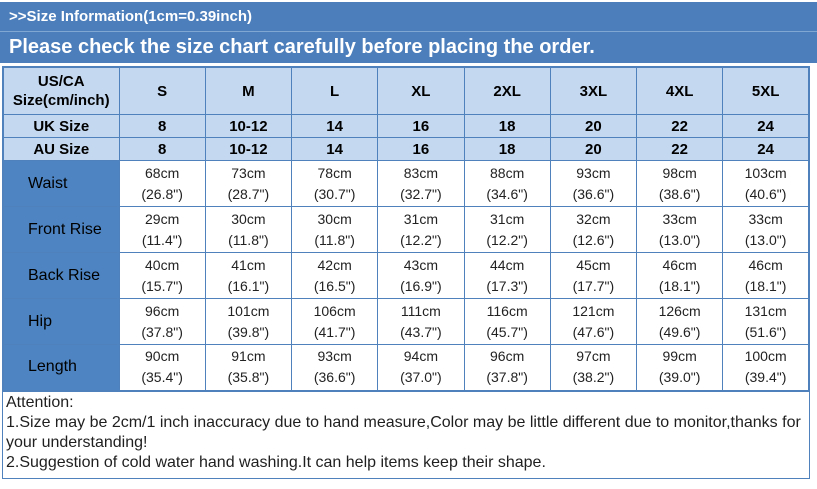  What do you see at coordinates (421, 367) in the screenshot?
I see `measure-cell: 94cm (37.0")` at bounding box center [421, 367].